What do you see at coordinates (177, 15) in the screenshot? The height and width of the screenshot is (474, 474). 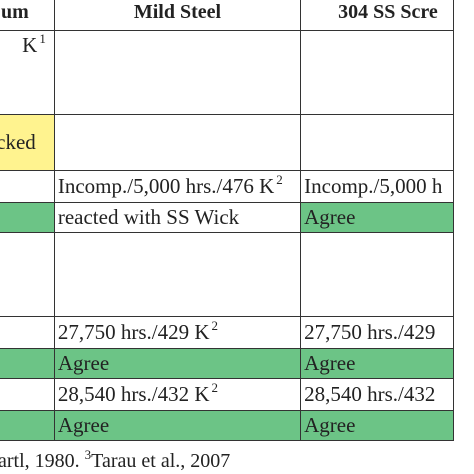 I see `header-mild-steel: Mild Steel` at bounding box center [177, 15].